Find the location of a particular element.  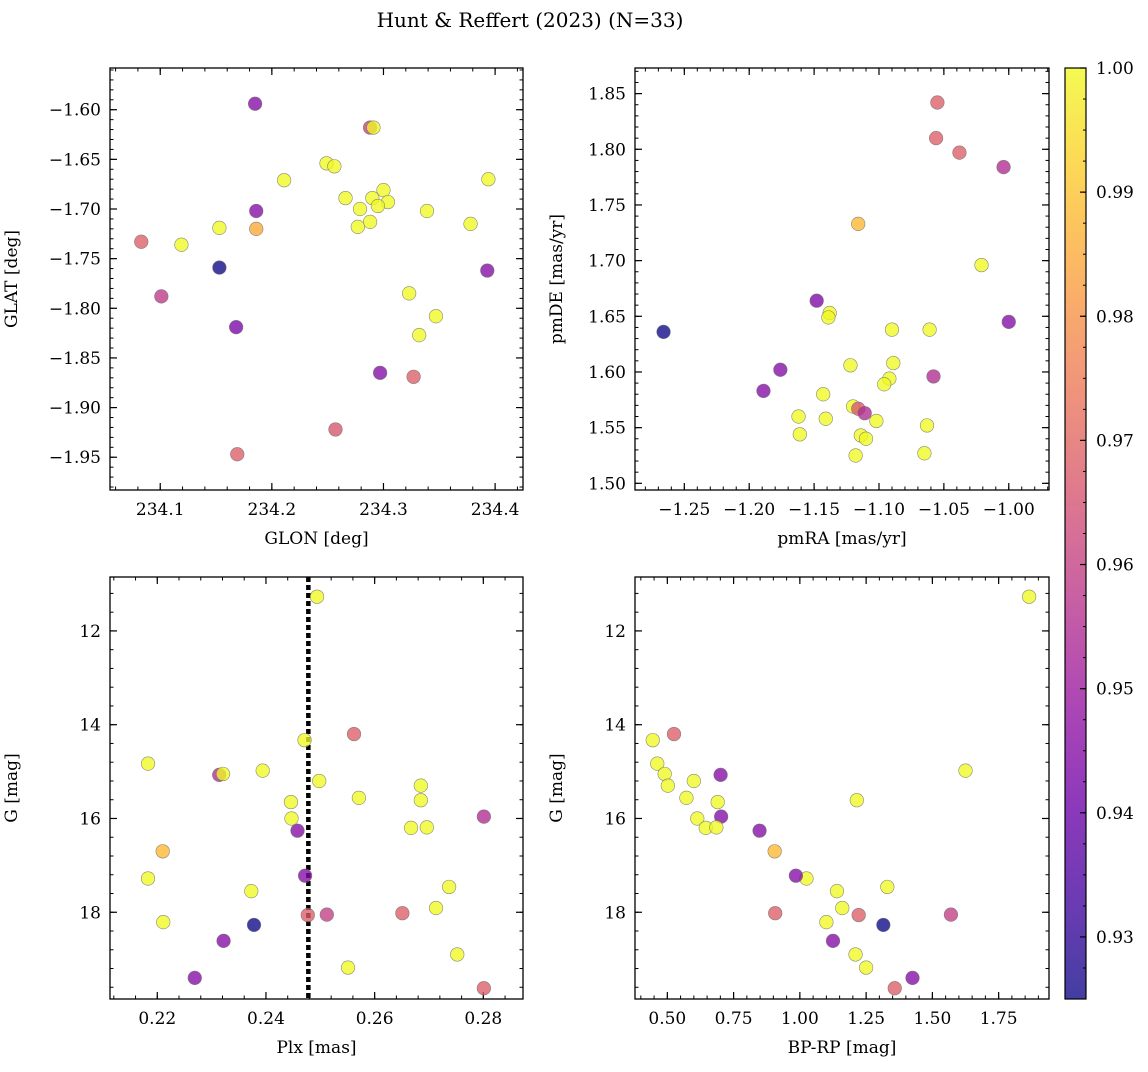

colorbar-tick-label: 0.98 is located at coordinates (1115, 317).